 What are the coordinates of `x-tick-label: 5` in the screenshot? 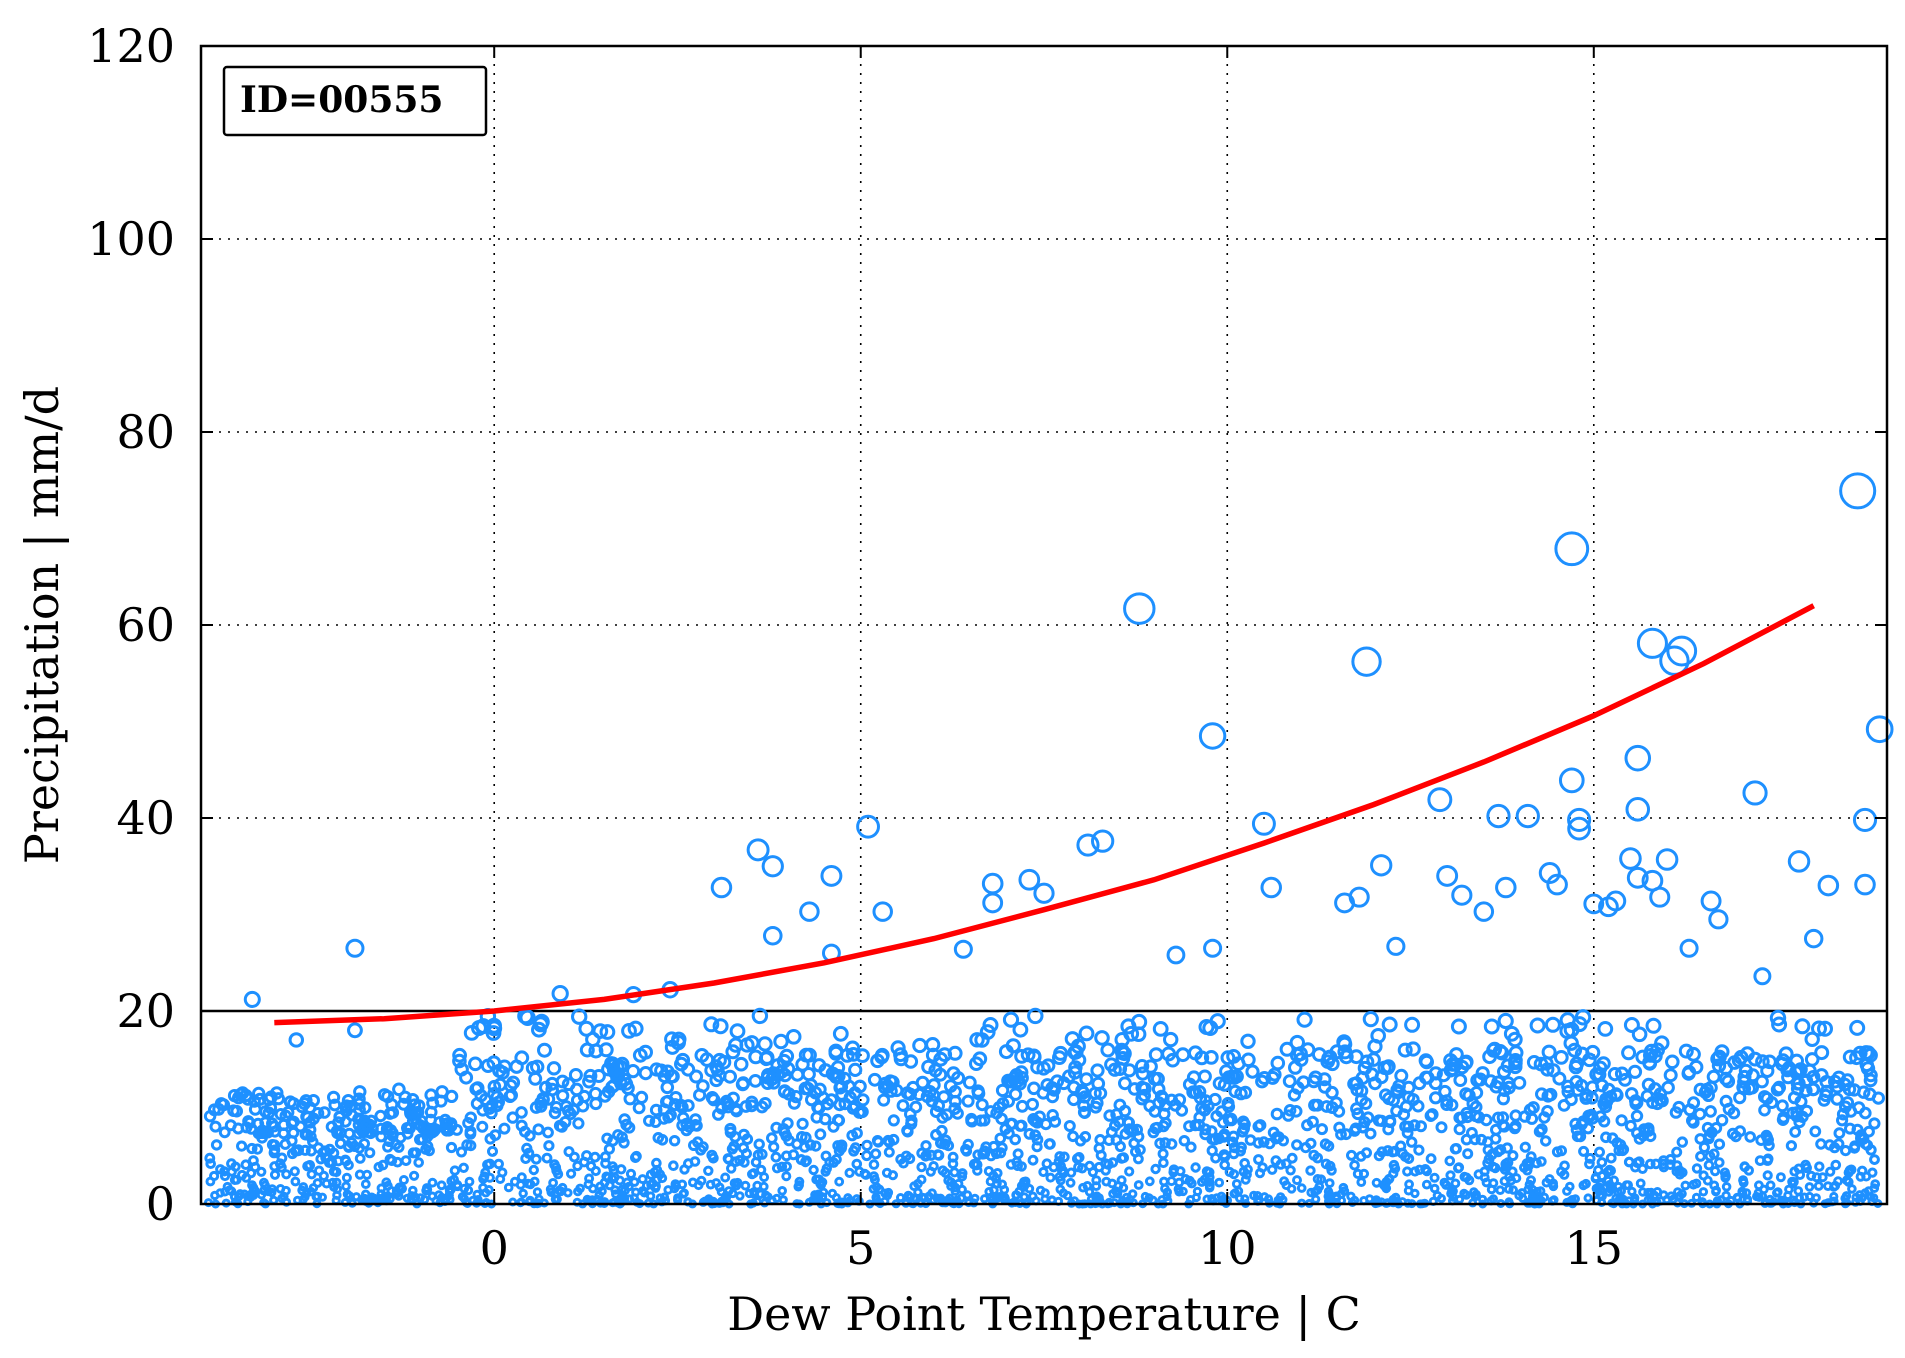 It's located at (860, 1248).